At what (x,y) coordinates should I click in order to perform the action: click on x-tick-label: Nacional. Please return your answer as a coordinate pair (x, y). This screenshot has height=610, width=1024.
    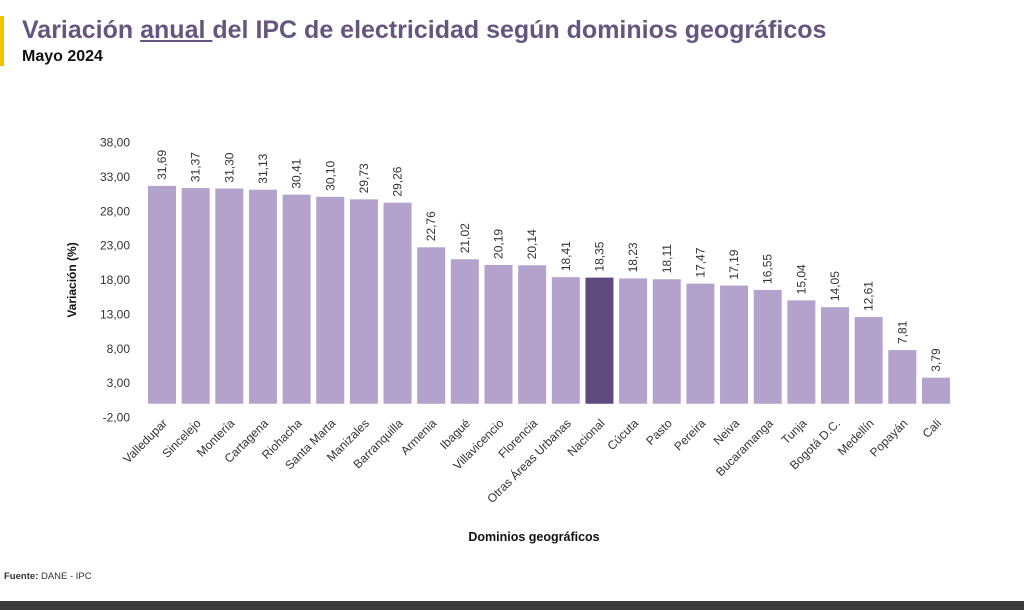
    Looking at the image, I should click on (586, 437).